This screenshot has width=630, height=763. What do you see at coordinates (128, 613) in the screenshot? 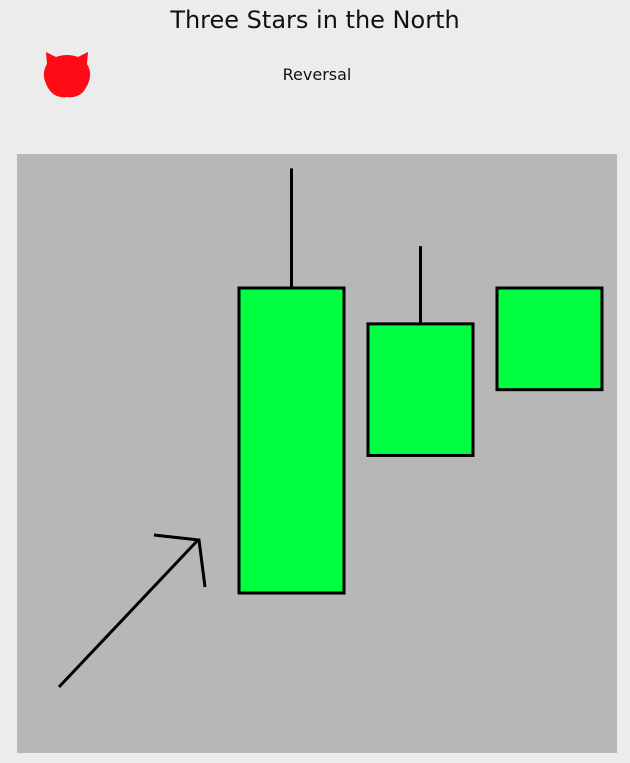
I see `arrow-shaft` at bounding box center [128, 613].